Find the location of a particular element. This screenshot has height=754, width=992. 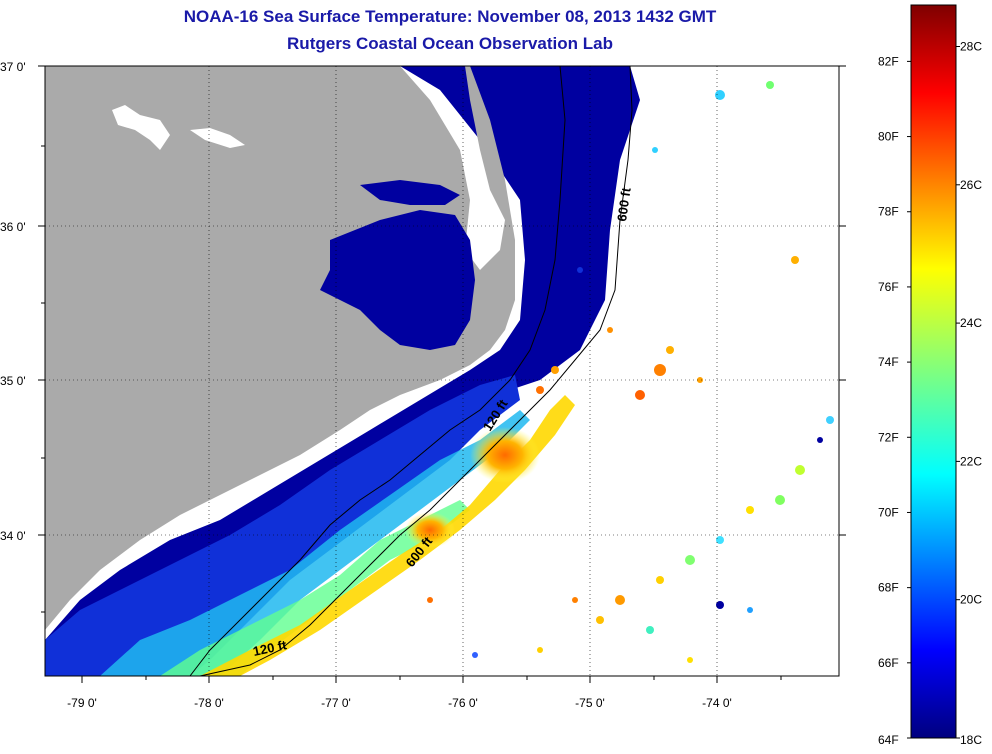

colorbar-label-f: 82F is located at coordinates (888, 61).